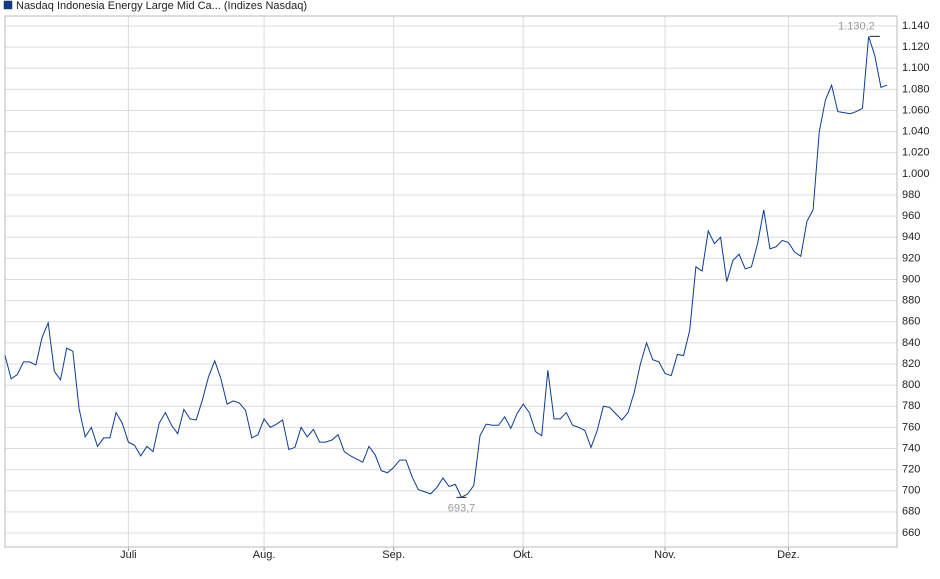 The width and height of the screenshot is (940, 579). What do you see at coordinates (916, 26) in the screenshot?
I see `y-tick-label: 1.140` at bounding box center [916, 26].